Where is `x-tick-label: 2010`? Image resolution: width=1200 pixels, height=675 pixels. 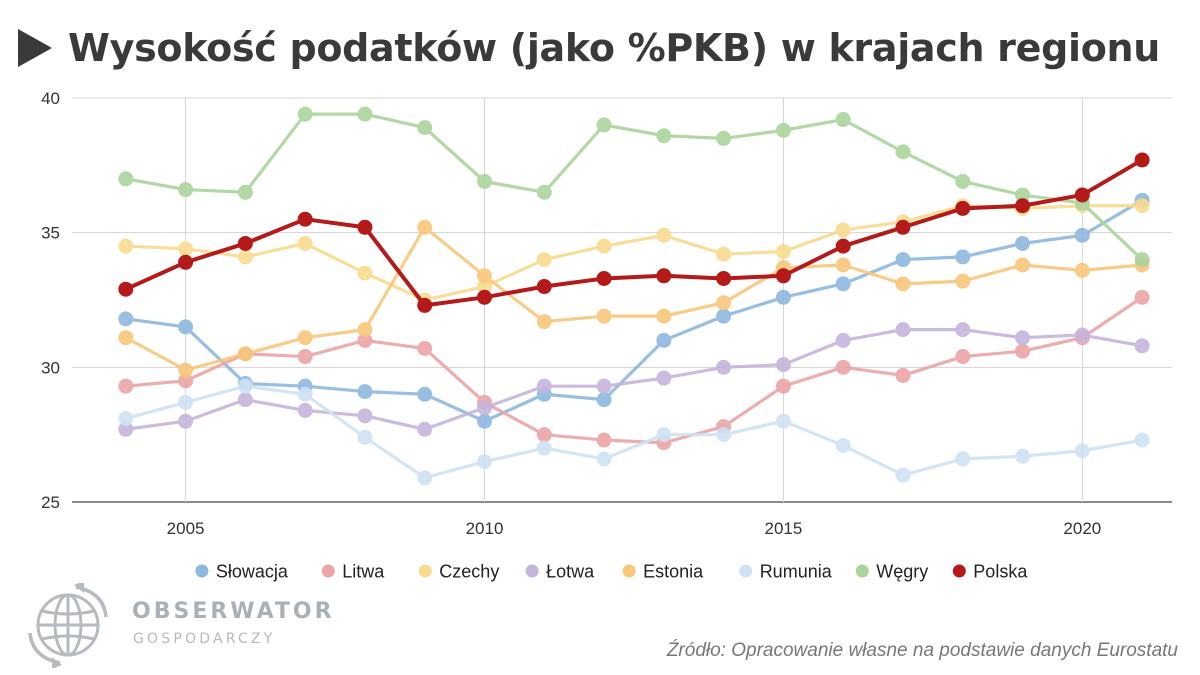 x-tick-label: 2010 is located at coordinates (485, 528).